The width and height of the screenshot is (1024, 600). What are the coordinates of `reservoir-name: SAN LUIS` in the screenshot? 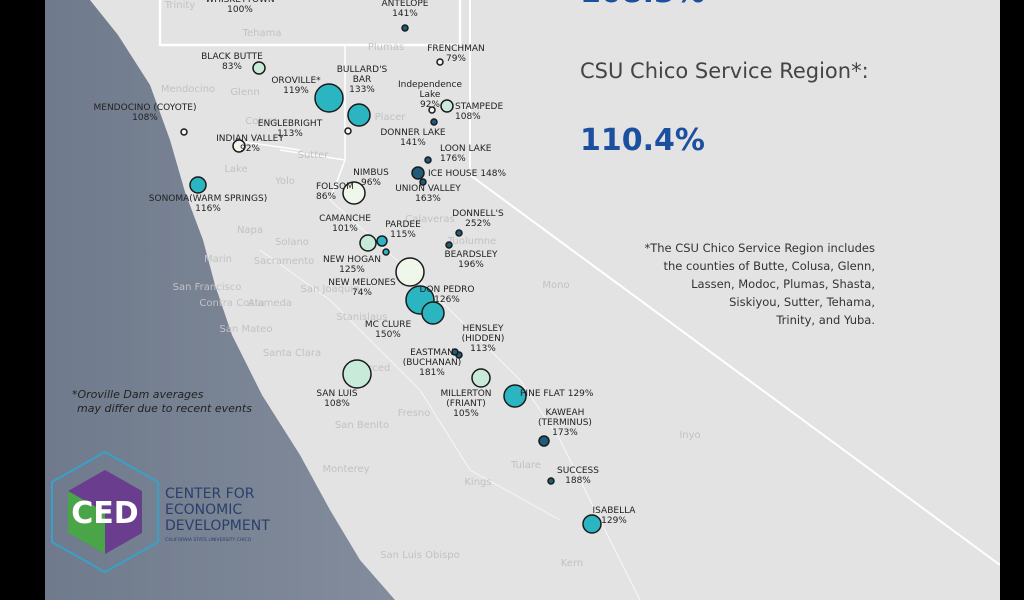 It's located at (336, 394).